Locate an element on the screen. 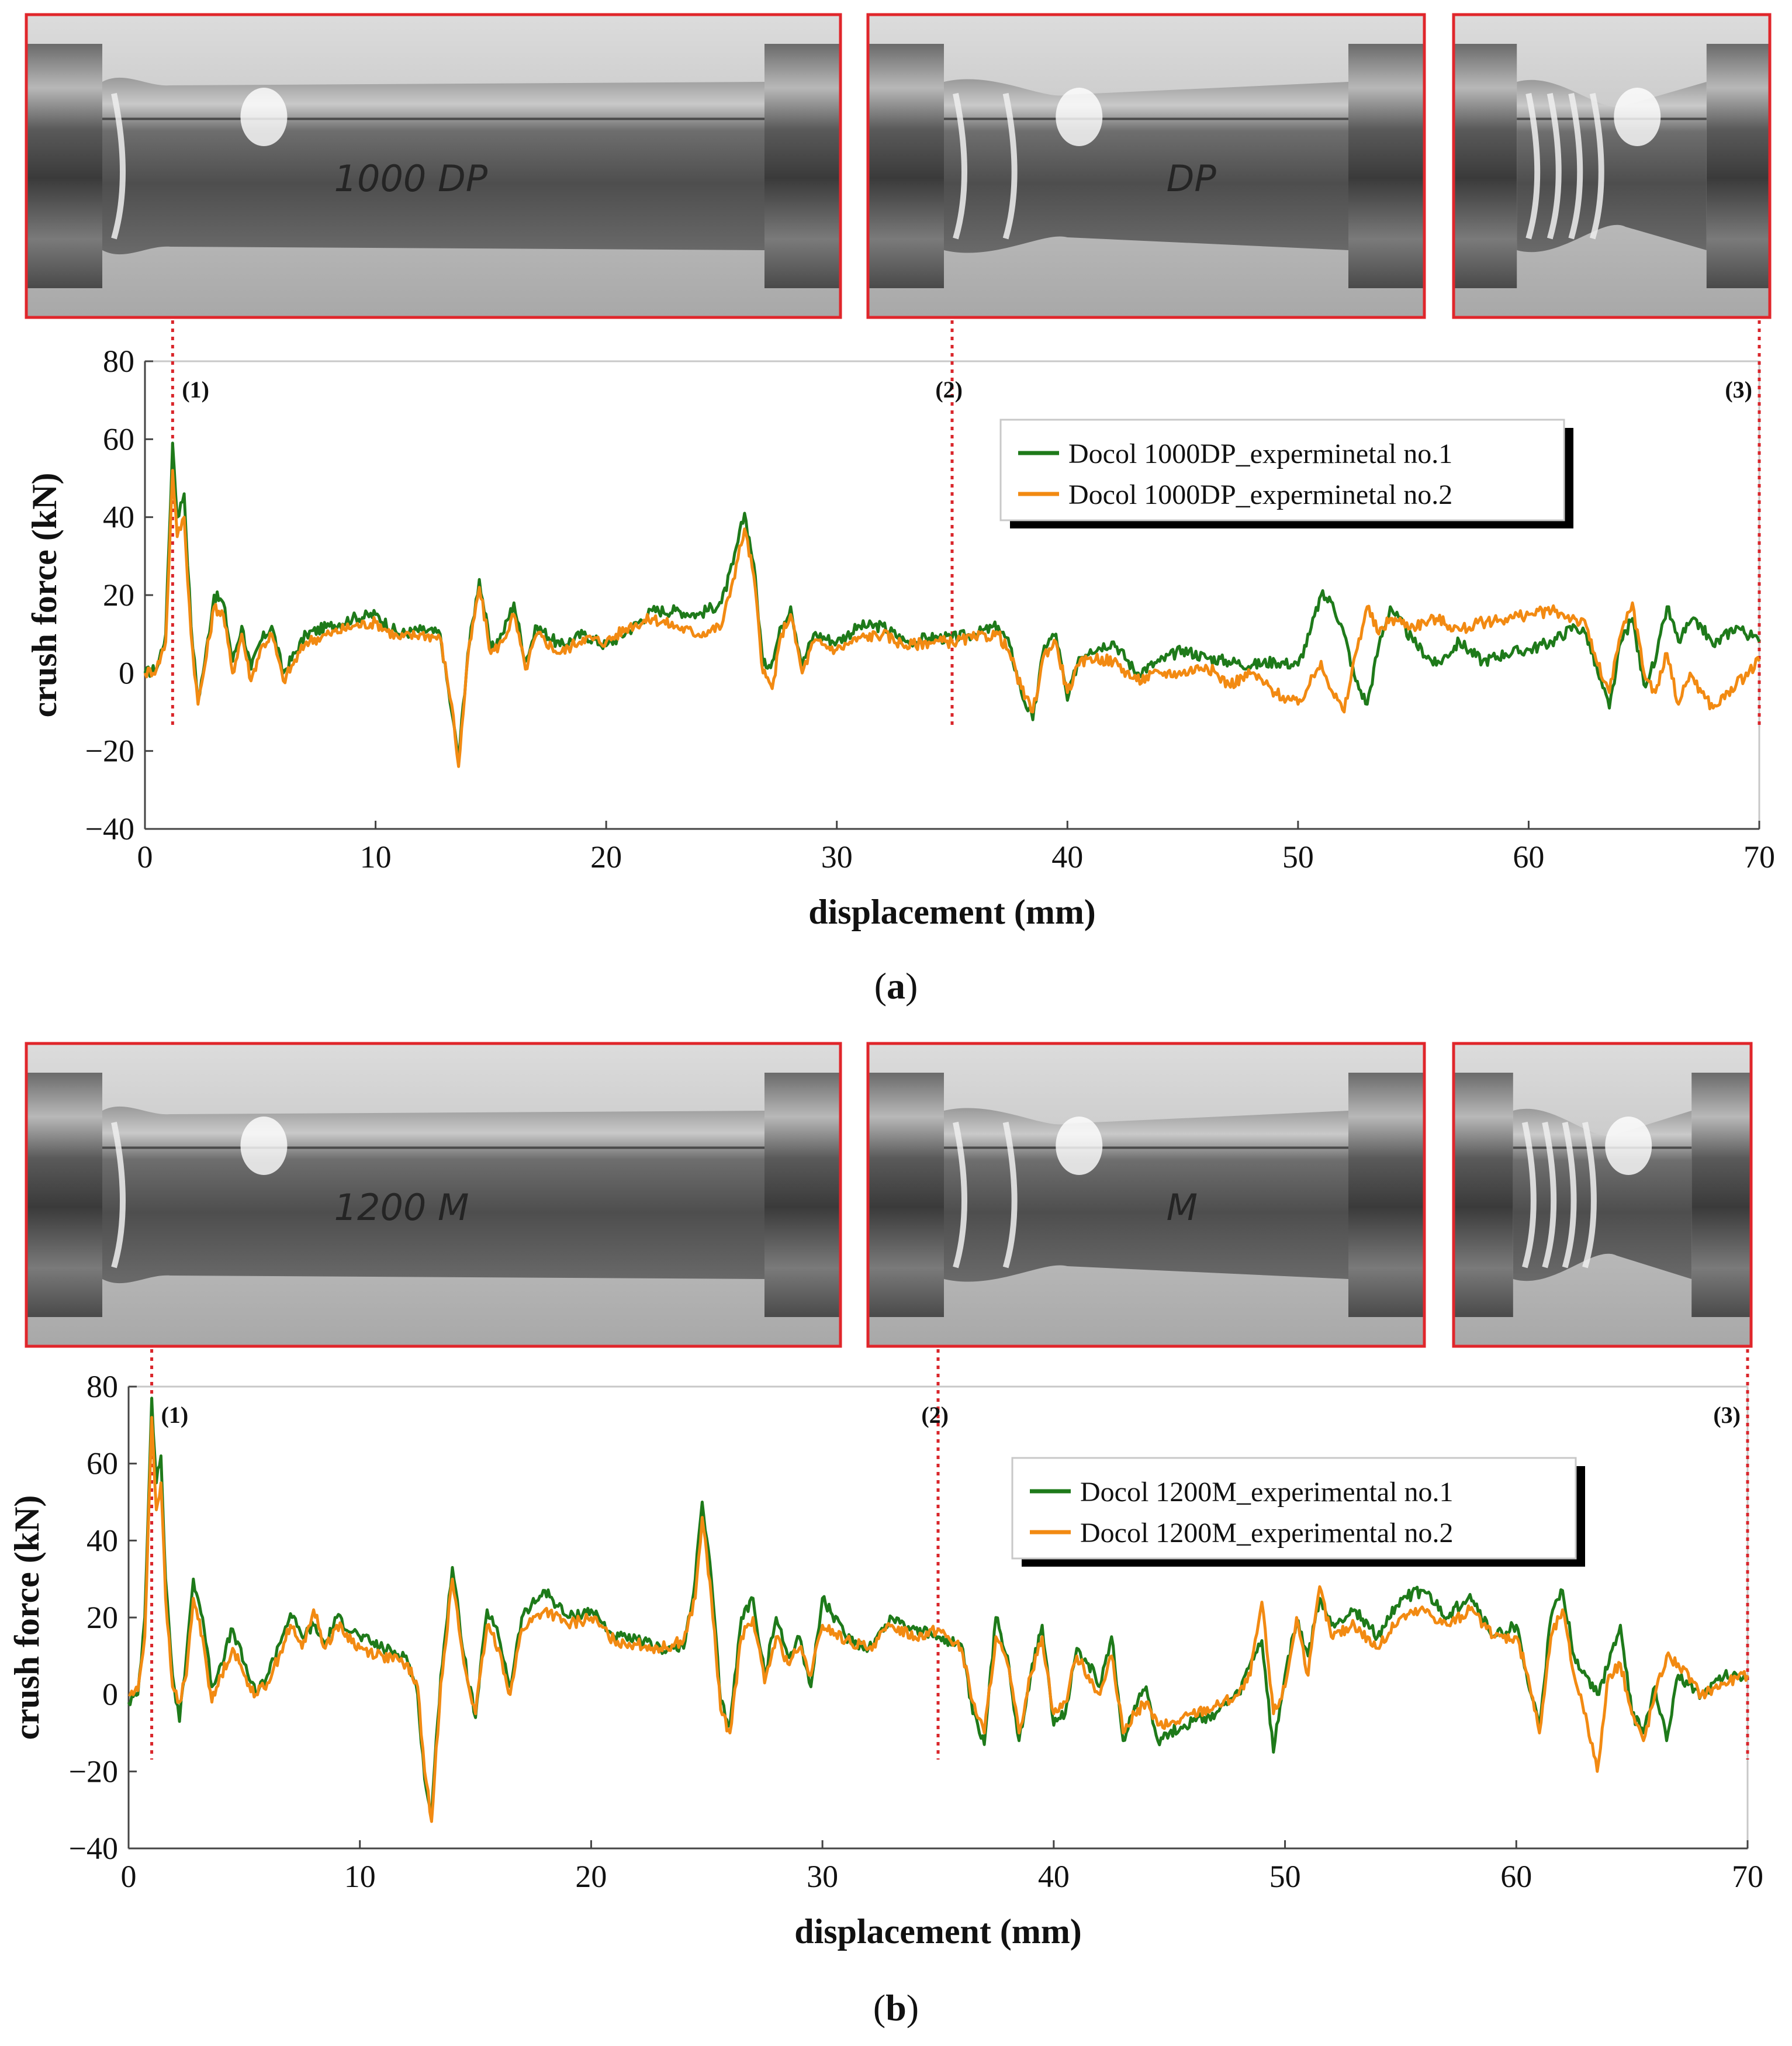 The width and height of the screenshot is (1792, 2046). photo-strip-a: 1000 DP DP is located at coordinates (898, 166).